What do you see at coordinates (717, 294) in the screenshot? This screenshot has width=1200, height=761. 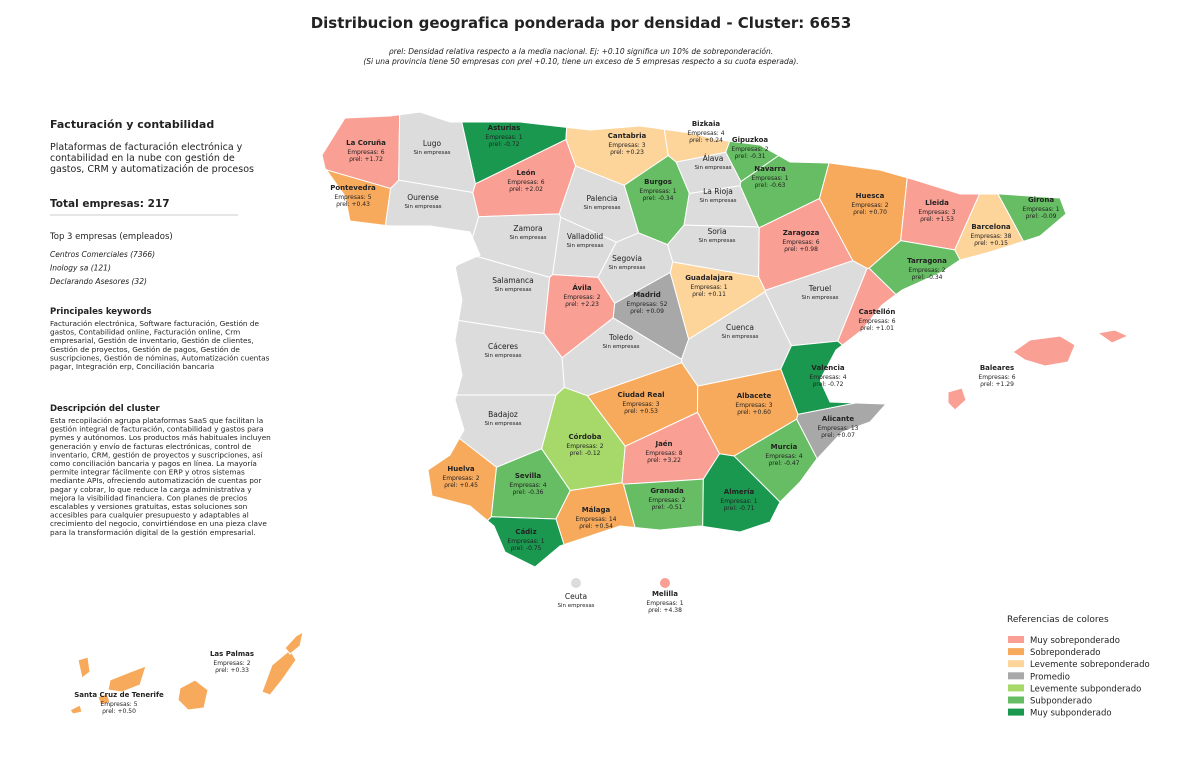 I see `rho-value: +0.11` at bounding box center [717, 294].